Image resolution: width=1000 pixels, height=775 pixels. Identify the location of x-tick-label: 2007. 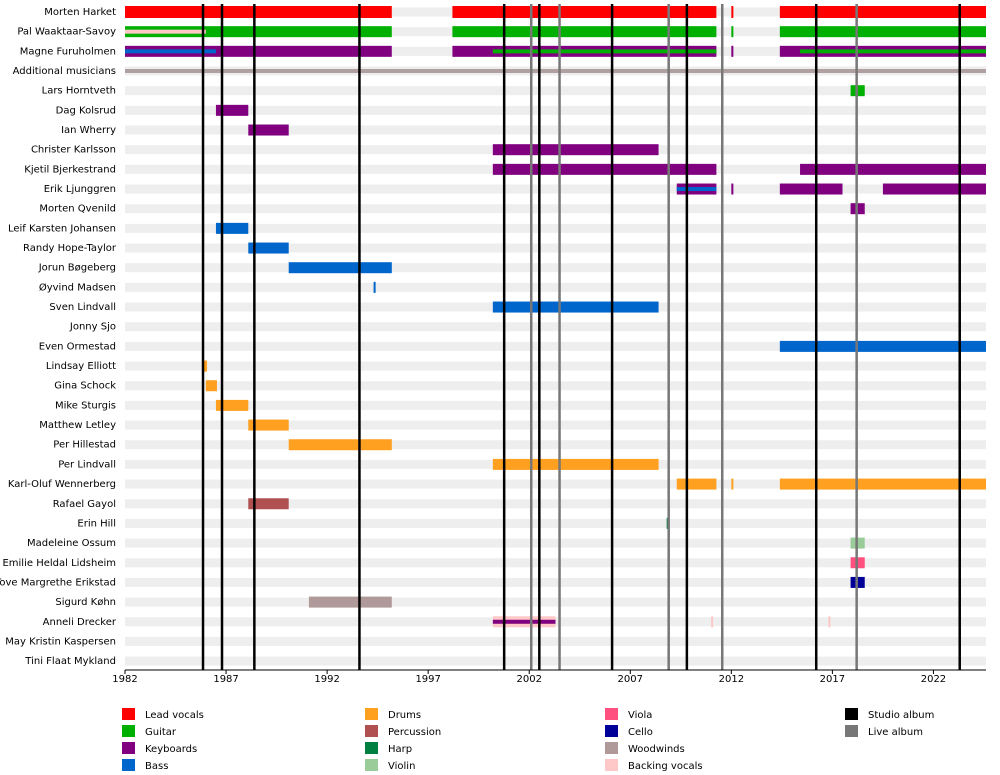
(630, 679).